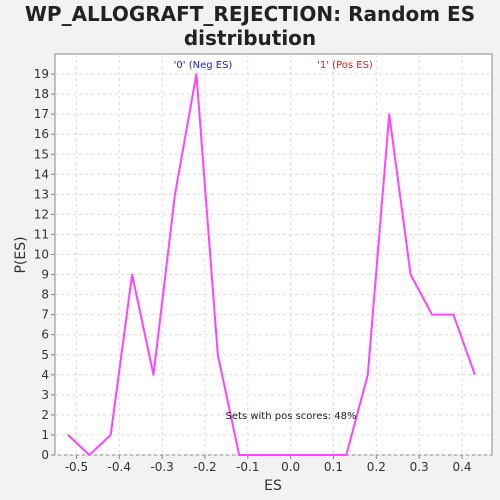 The height and width of the screenshot is (500, 500). Describe the element at coordinates (247, 467) in the screenshot. I see `x-tick-label: -0.1` at that location.